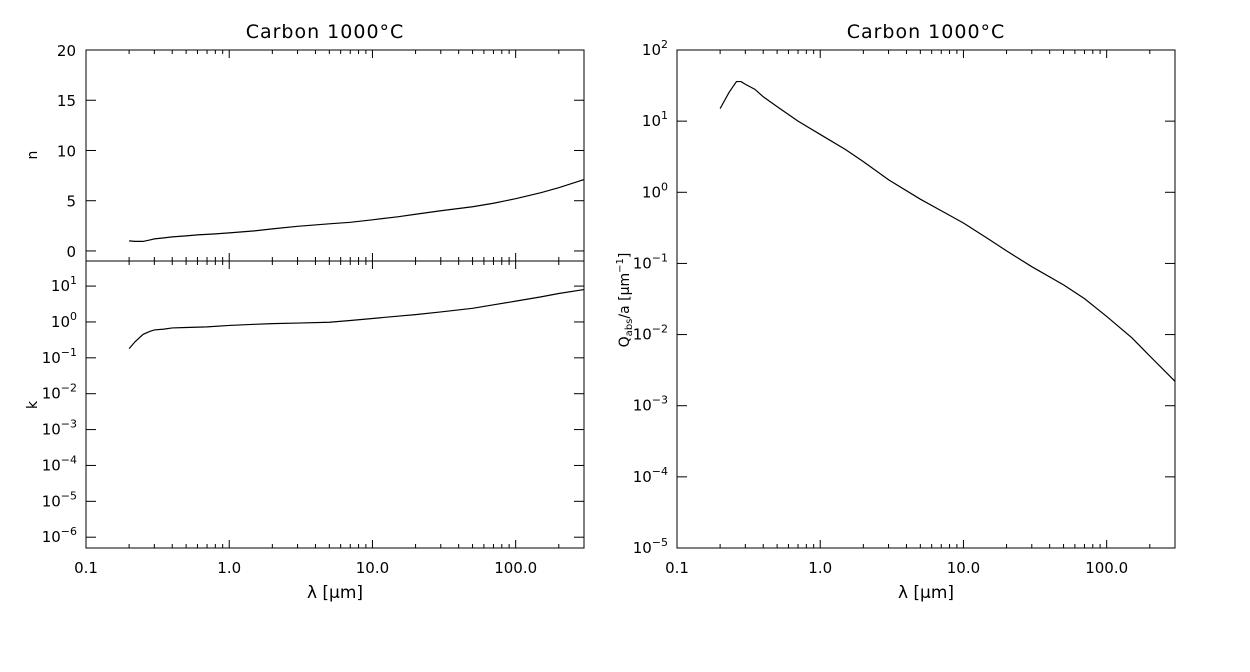 The height and width of the screenshot is (672, 1250). I want to click on ticks-n: 0 5 10 15 20, so click(321, 151).